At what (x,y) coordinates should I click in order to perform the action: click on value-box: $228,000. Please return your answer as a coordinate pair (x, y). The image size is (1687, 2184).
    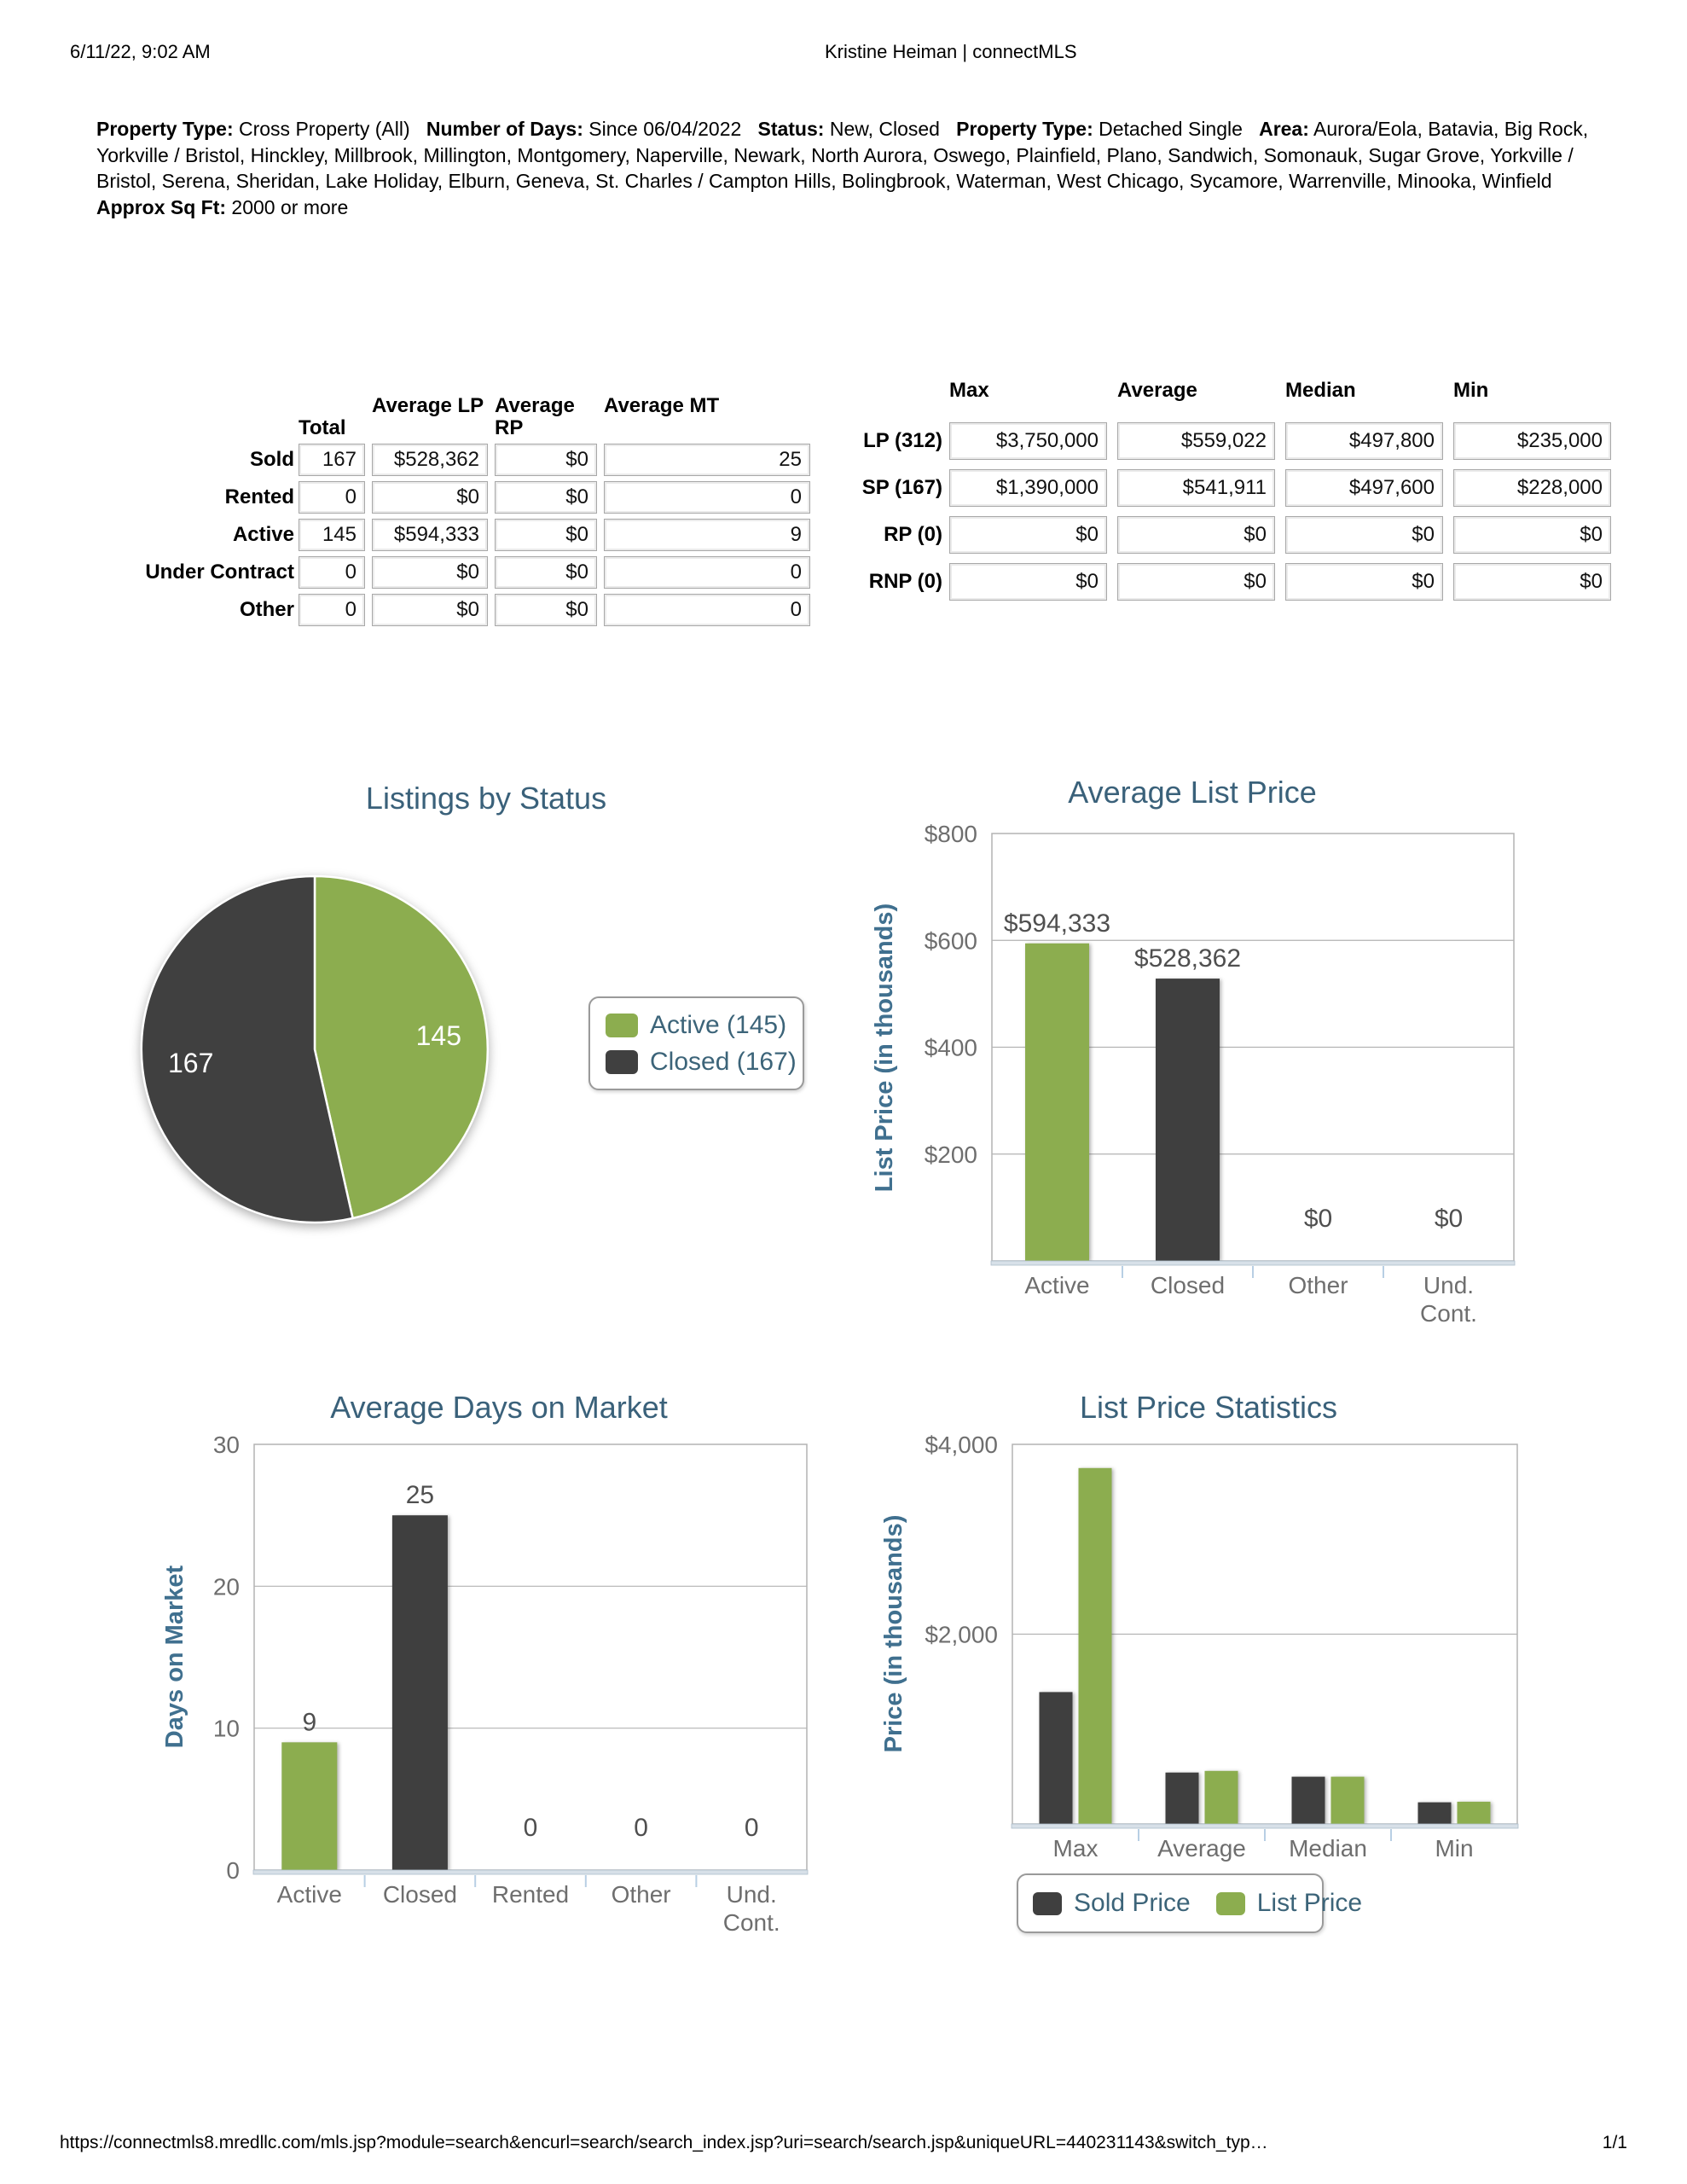
    Looking at the image, I should click on (1532, 488).